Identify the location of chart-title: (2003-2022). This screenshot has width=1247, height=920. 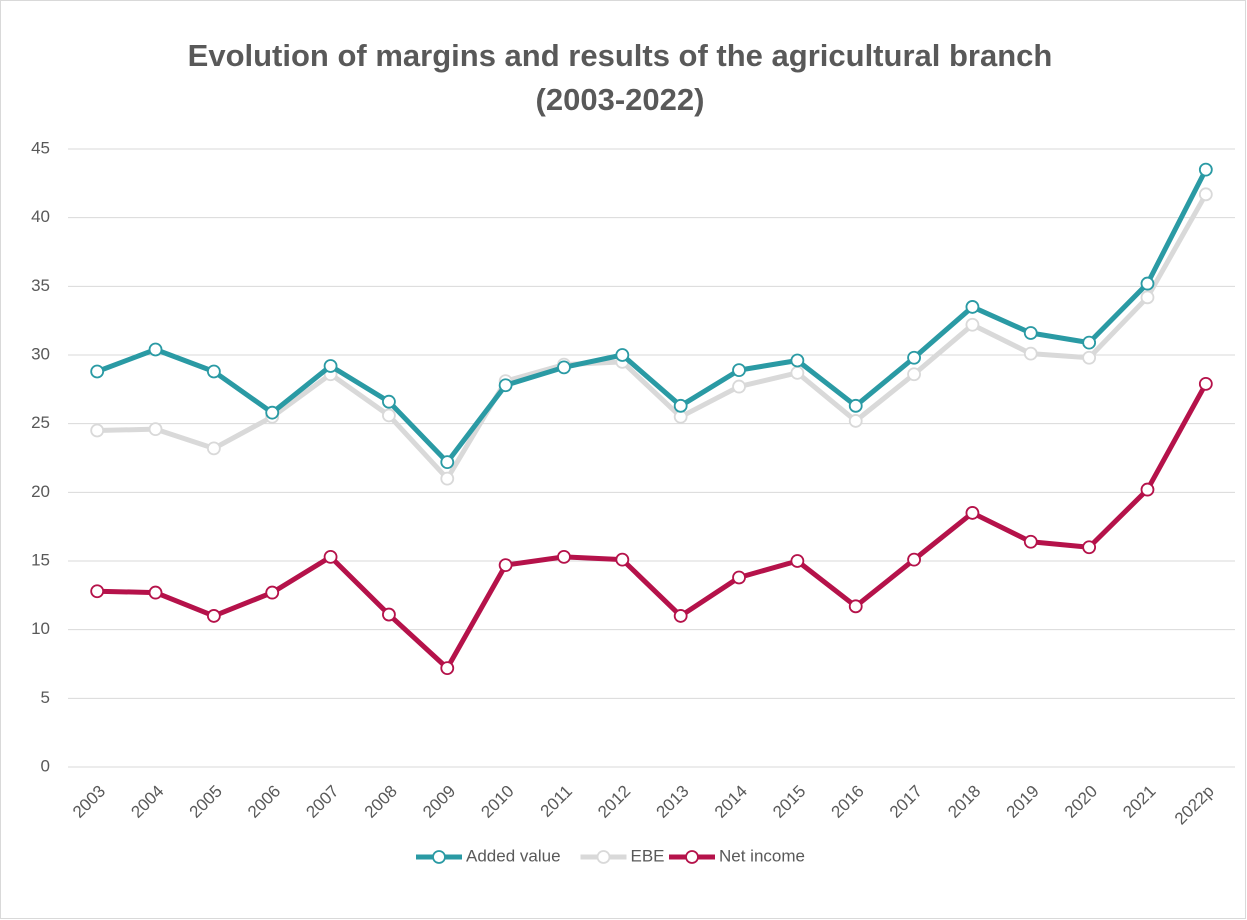
(620, 99).